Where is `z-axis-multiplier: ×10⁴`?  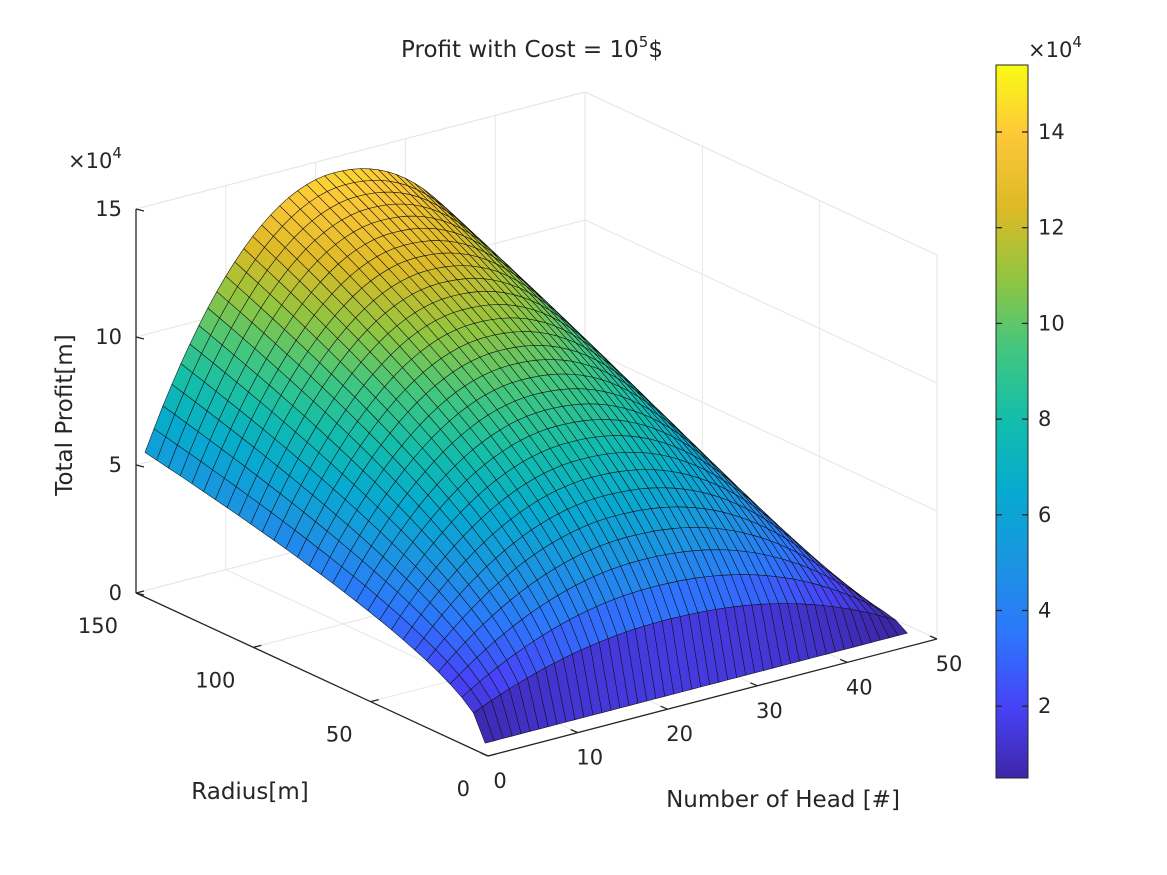 z-axis-multiplier: ×10⁴ is located at coordinates (95, 158).